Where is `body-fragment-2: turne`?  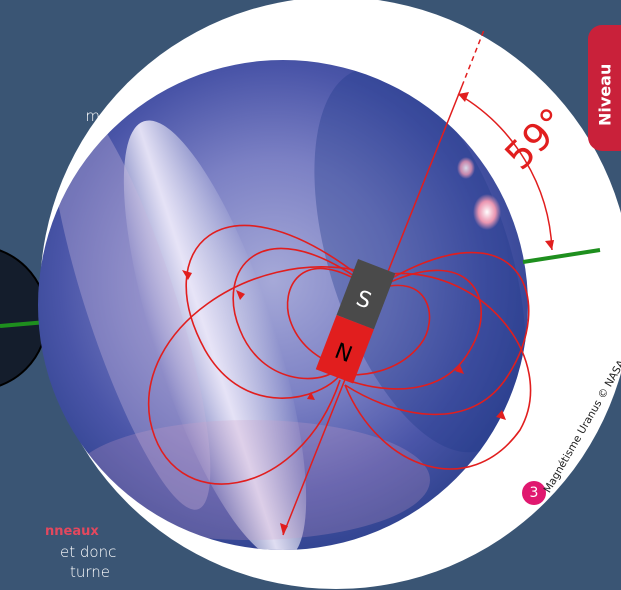
body-fragment-2: turne is located at coordinates (90, 572).